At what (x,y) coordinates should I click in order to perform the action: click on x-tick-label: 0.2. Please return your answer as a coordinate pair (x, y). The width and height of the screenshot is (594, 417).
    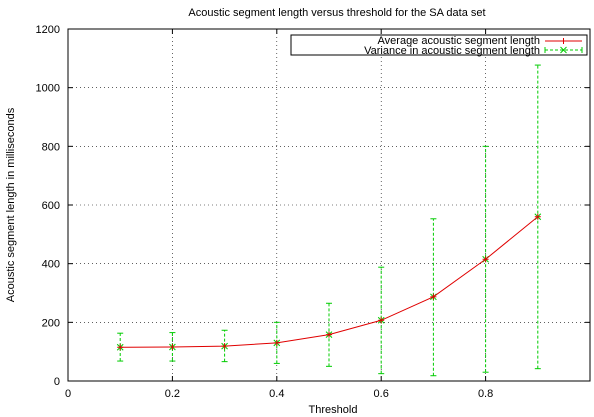
    Looking at the image, I should click on (172, 394).